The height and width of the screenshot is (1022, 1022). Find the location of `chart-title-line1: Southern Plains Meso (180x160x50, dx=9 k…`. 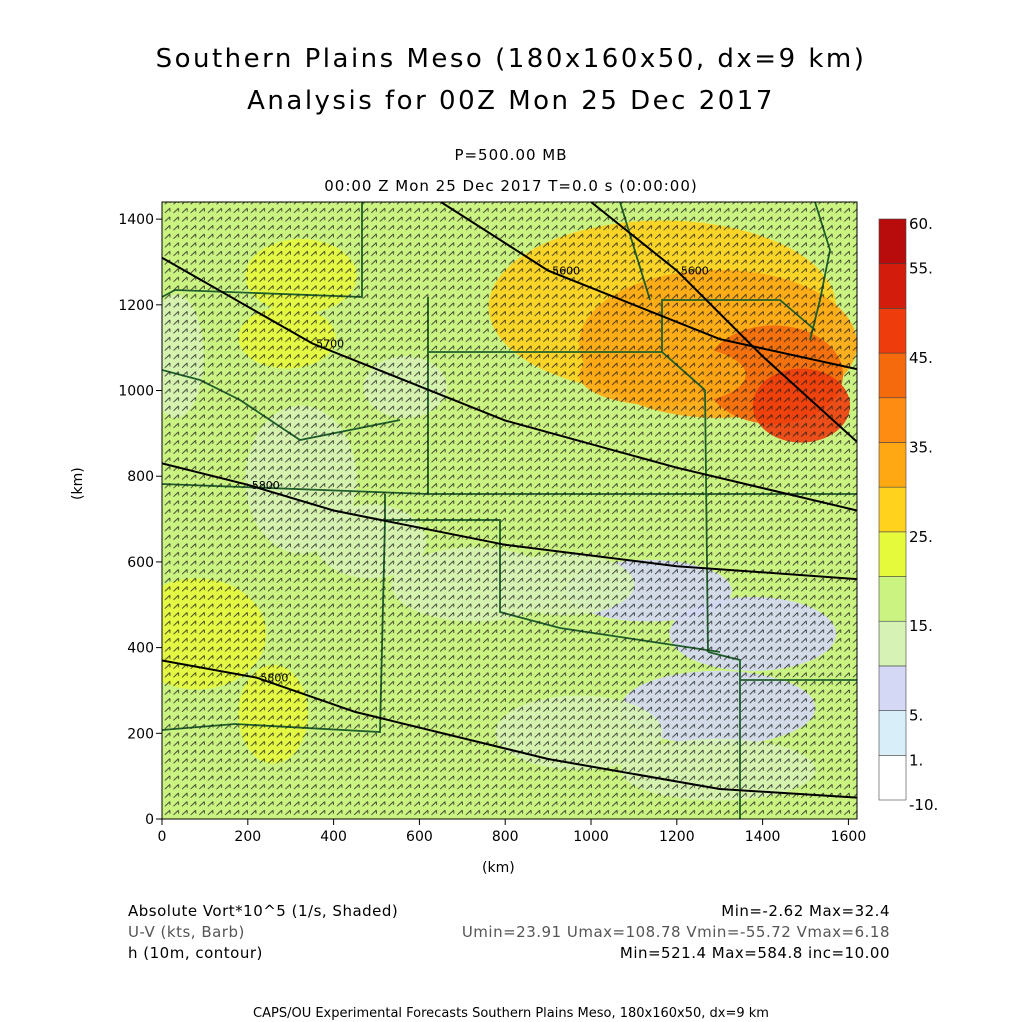

chart-title-line1: Southern Plains Meso (180x160x50, dx=9 k… is located at coordinates (511, 59).